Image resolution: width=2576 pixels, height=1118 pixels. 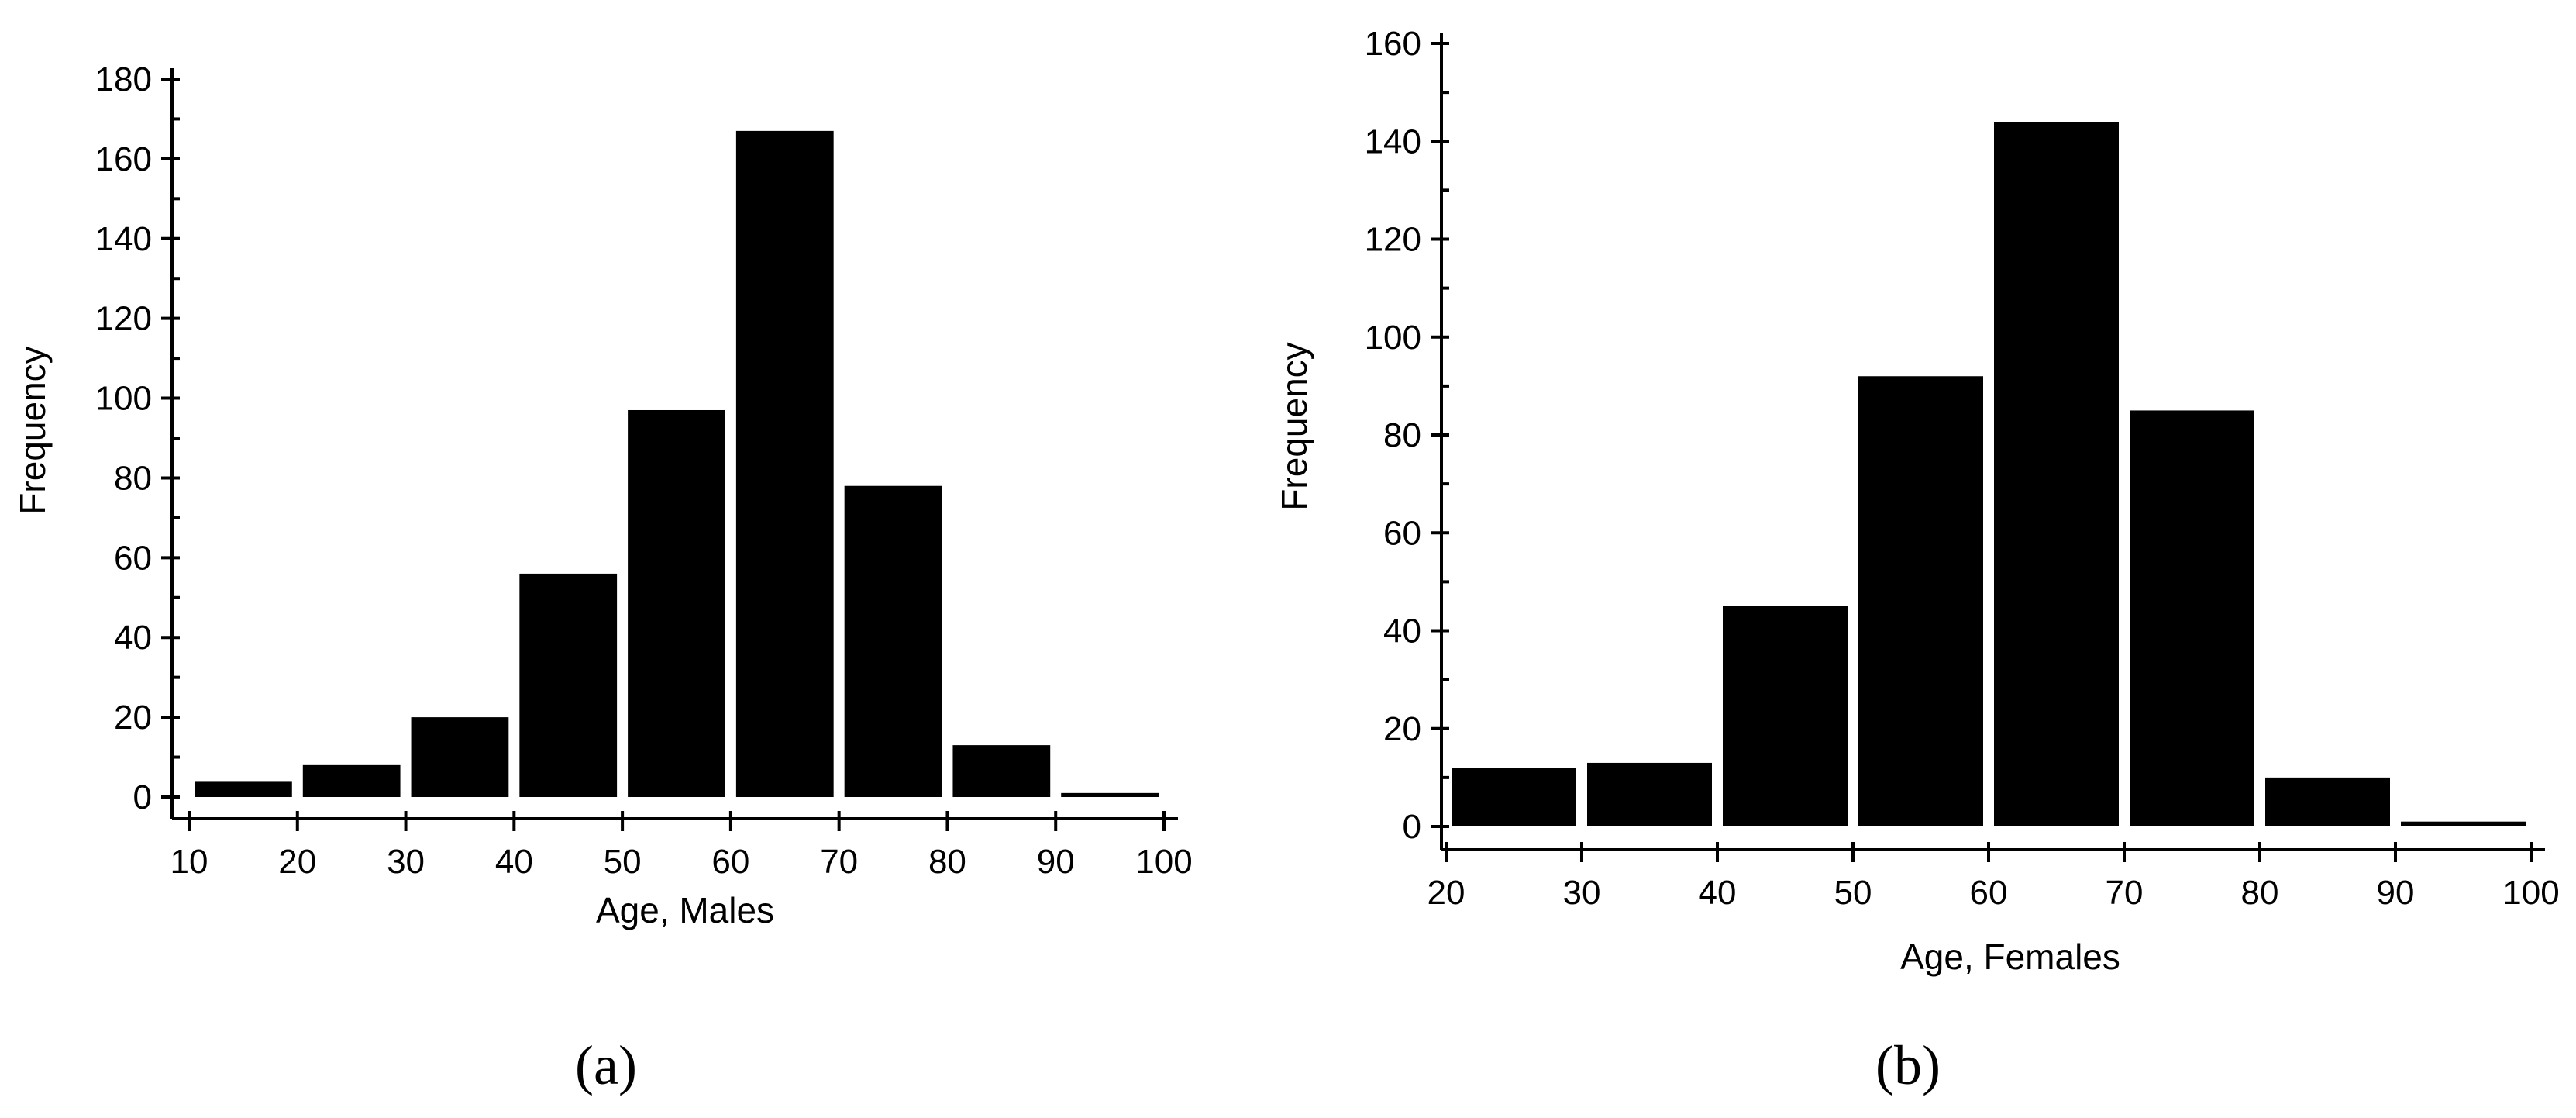 I want to click on panel-a-y-tick-label: 80, so click(x=133, y=478).